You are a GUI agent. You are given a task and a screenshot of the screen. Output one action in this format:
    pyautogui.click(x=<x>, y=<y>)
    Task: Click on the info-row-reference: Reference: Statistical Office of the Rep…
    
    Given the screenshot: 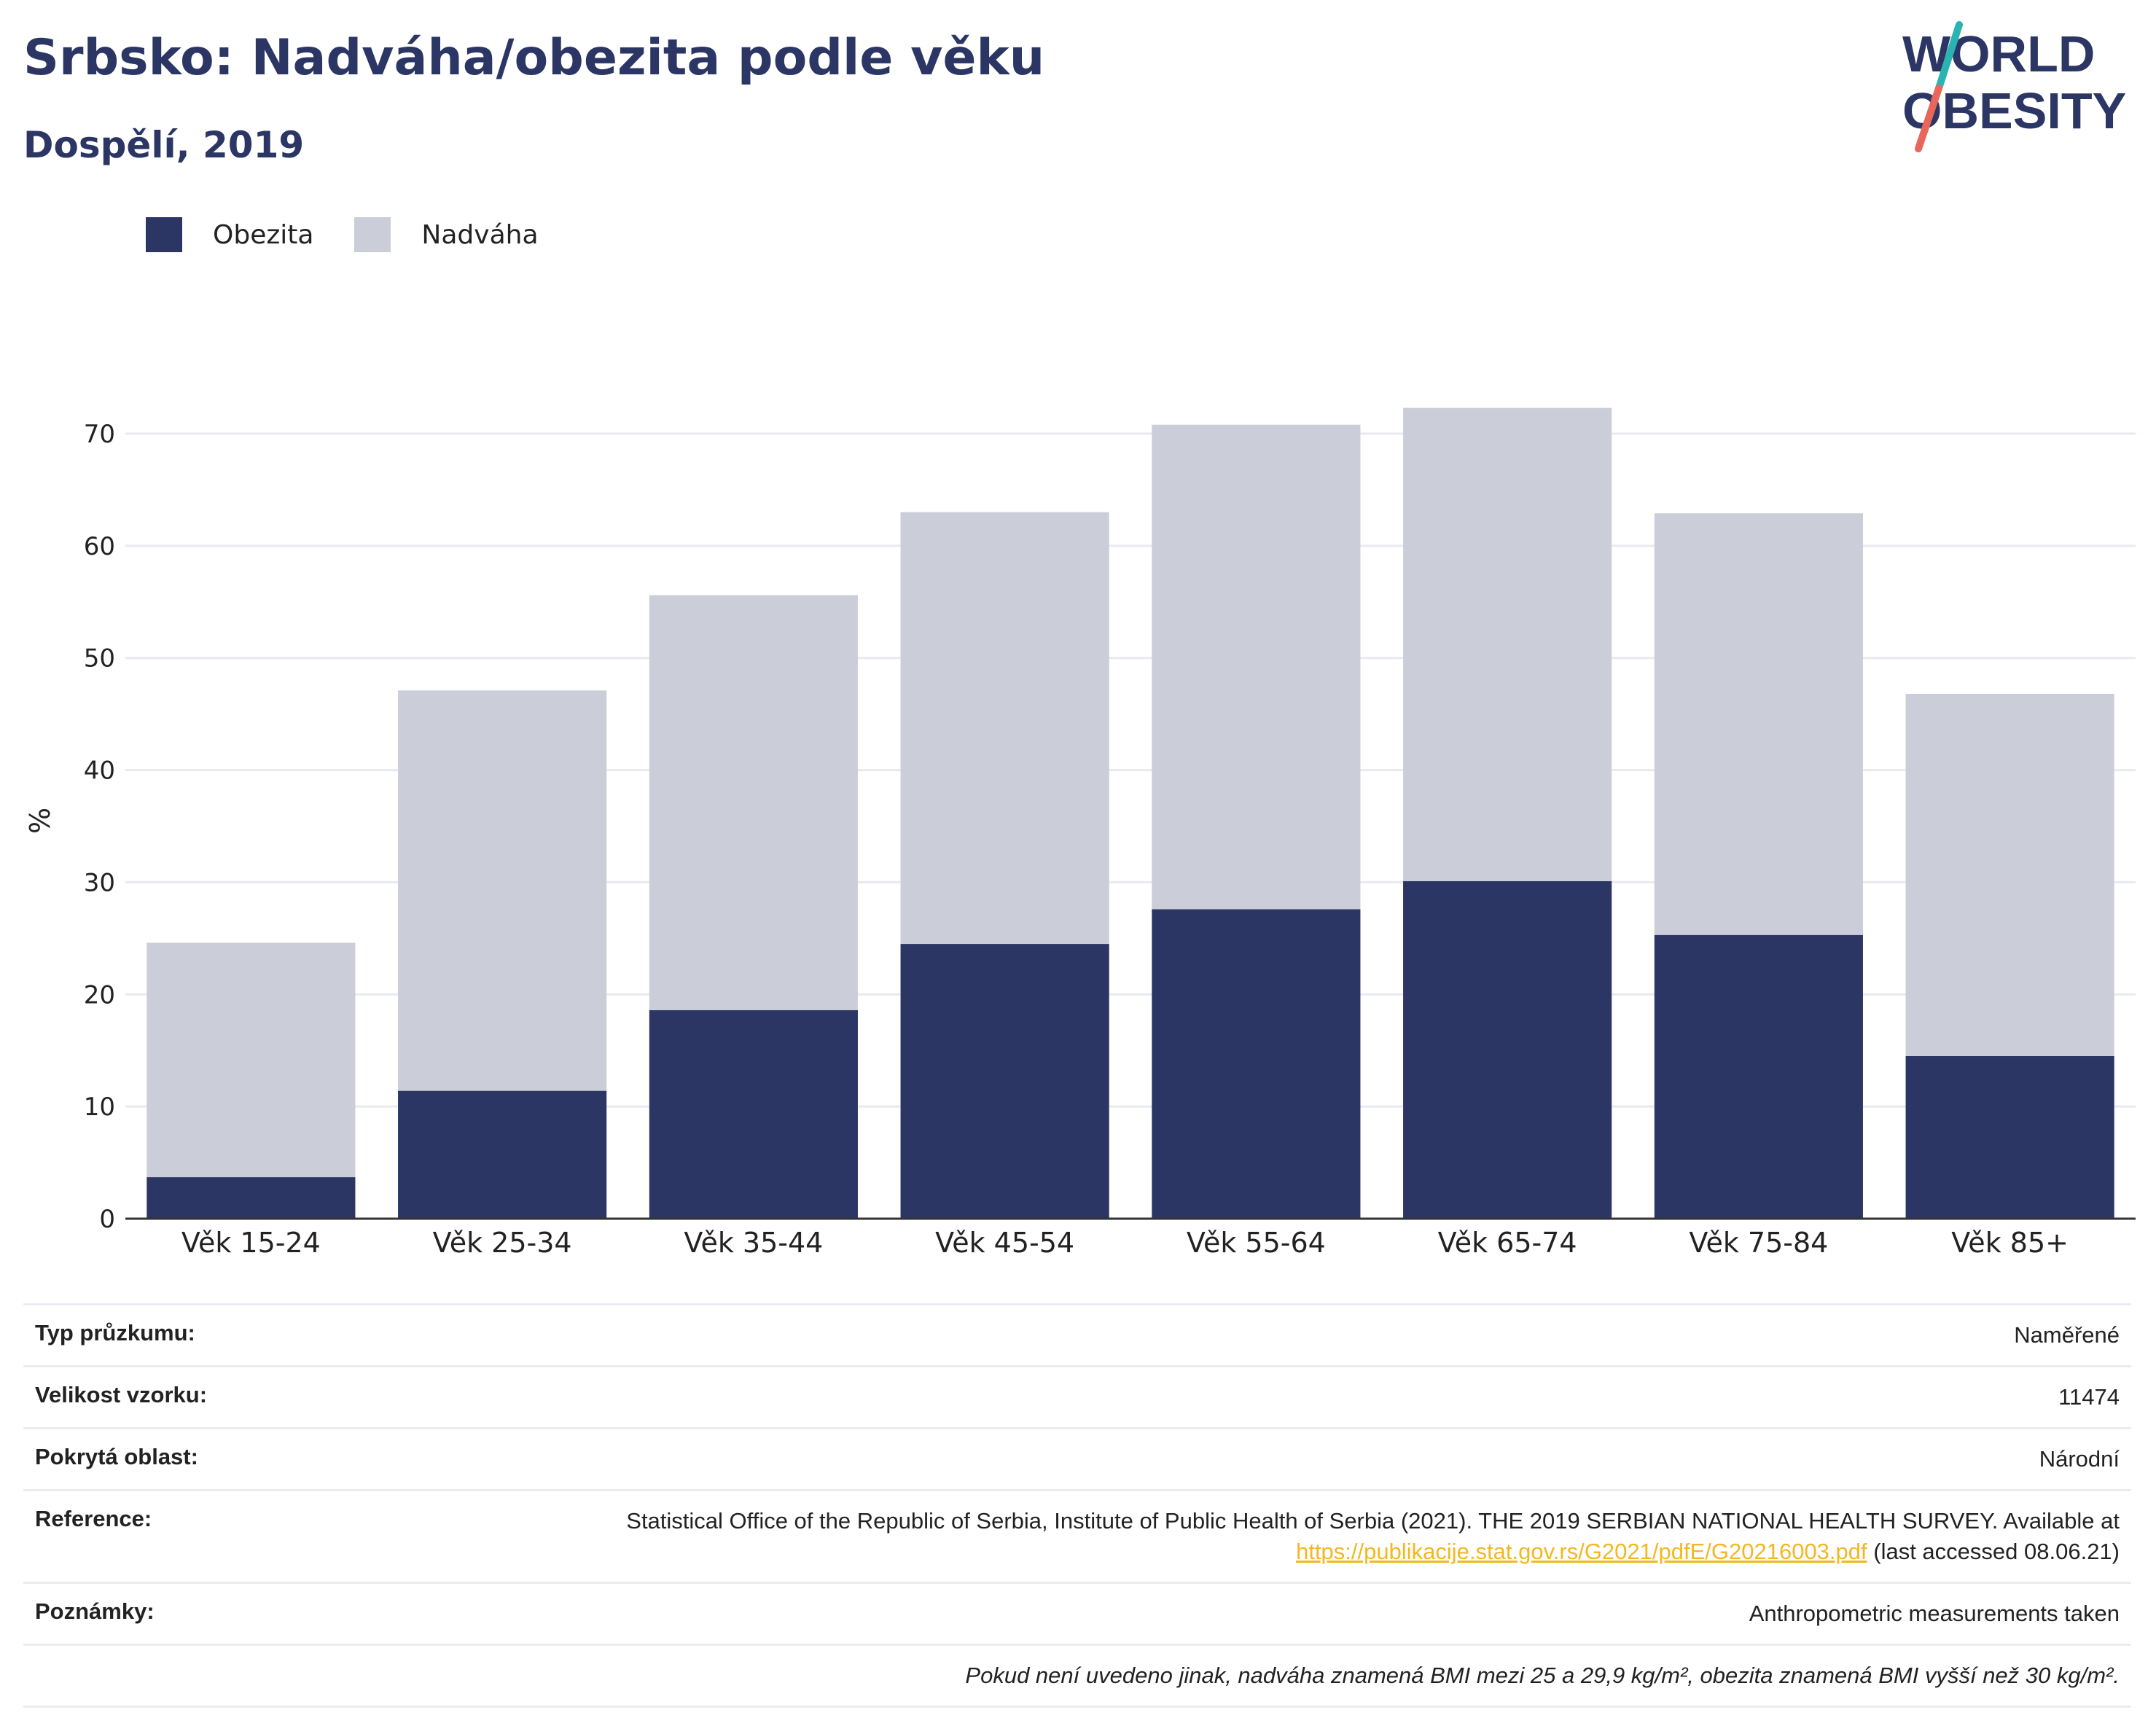 What is the action you would take?
    pyautogui.click(x=1077, y=1535)
    